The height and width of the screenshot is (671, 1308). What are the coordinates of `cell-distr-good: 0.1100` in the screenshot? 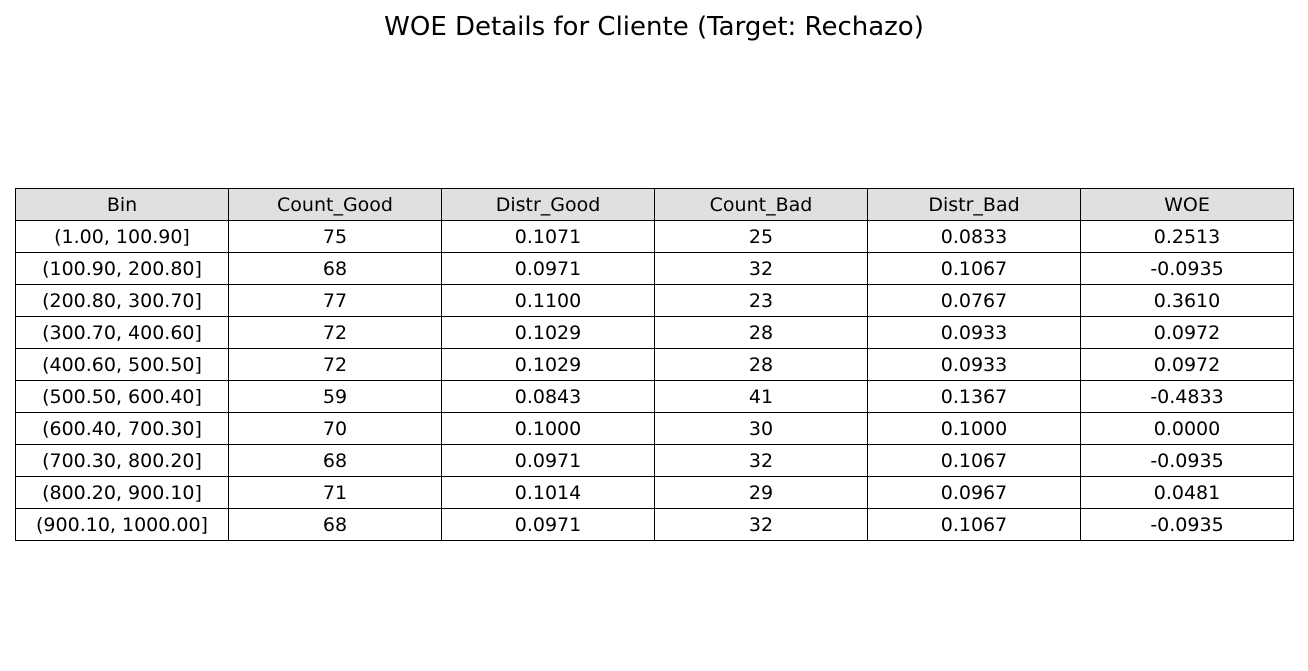 It's located at (548, 300).